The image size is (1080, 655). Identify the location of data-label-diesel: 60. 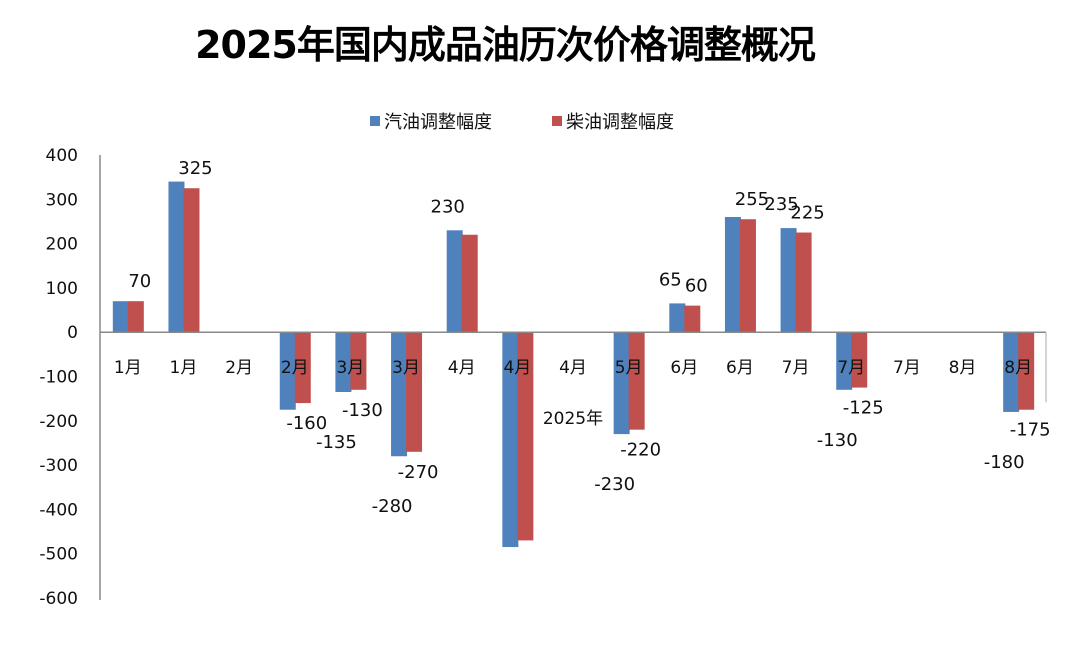
(696, 286).